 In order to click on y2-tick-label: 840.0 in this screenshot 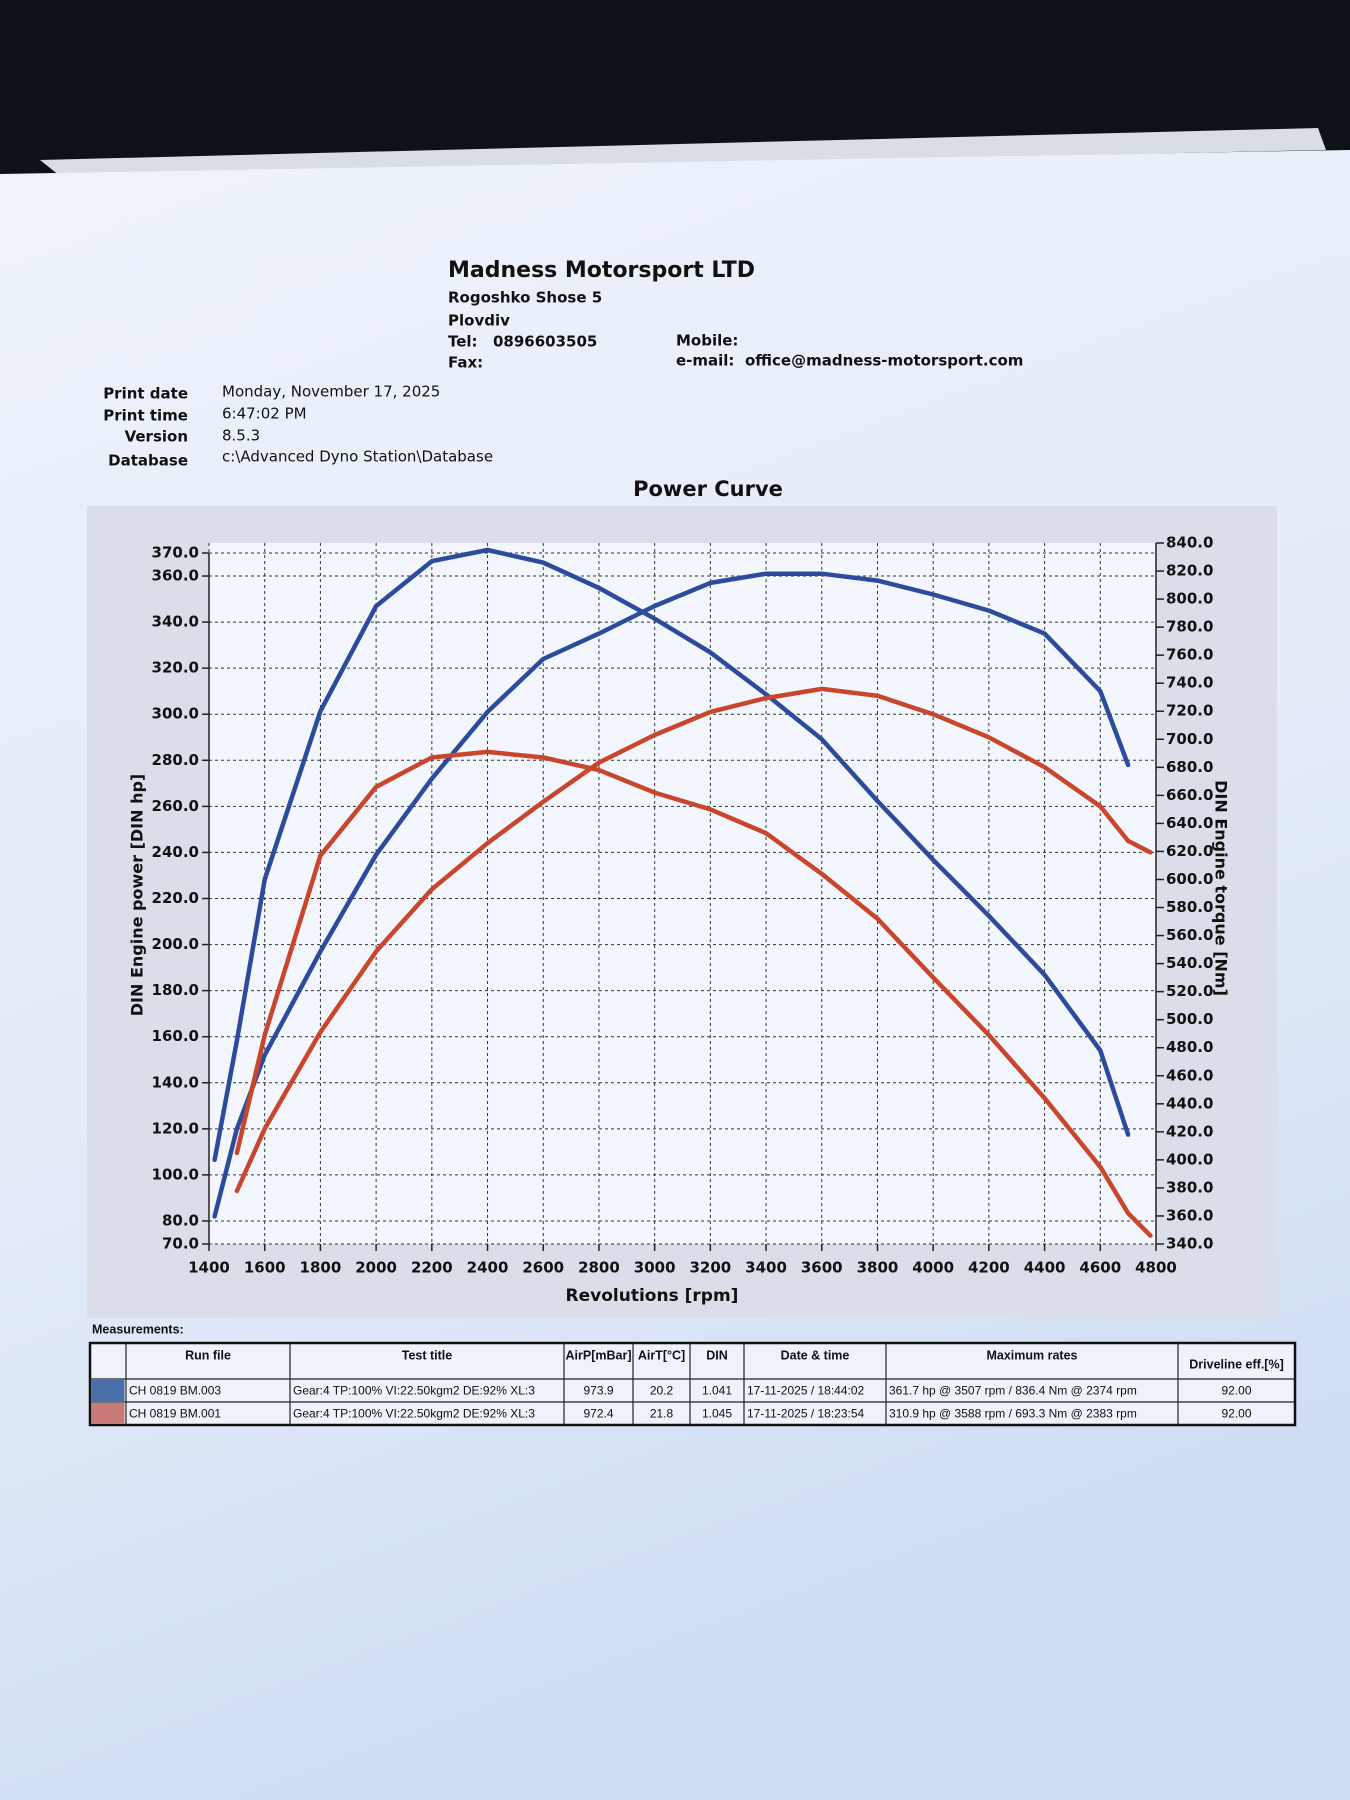, I will do `click(1189, 543)`.